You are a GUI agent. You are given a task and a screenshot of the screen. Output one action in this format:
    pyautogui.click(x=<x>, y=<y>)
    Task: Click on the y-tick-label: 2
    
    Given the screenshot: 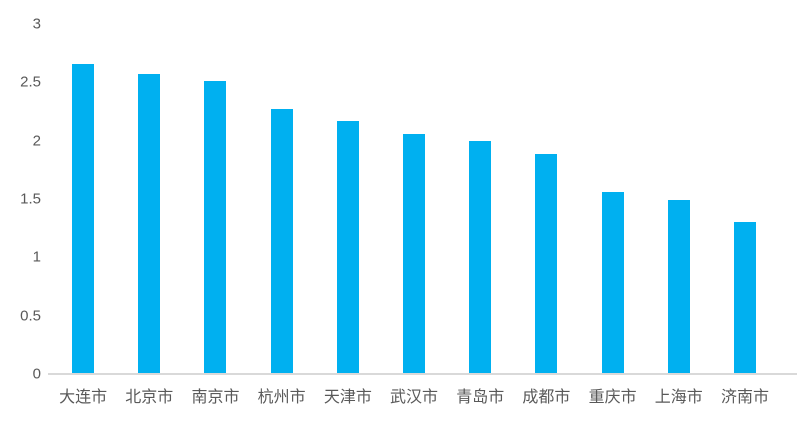 What is the action you would take?
    pyautogui.click(x=36, y=141)
    